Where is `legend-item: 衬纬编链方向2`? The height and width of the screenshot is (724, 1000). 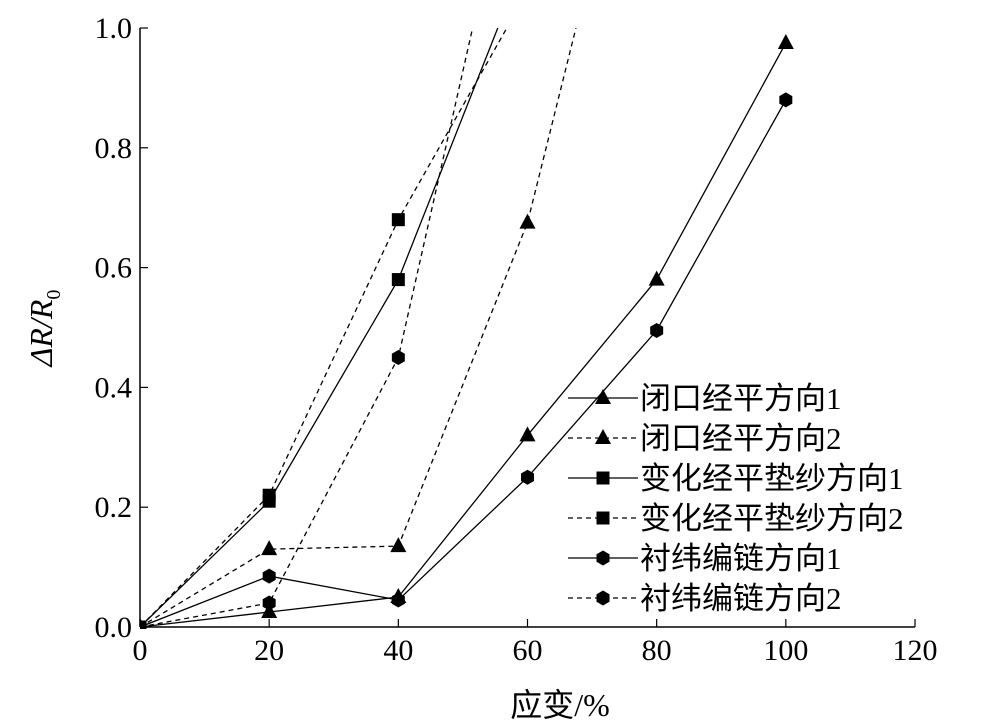 legend-item: 衬纬编链方向2 is located at coordinates (705, 598).